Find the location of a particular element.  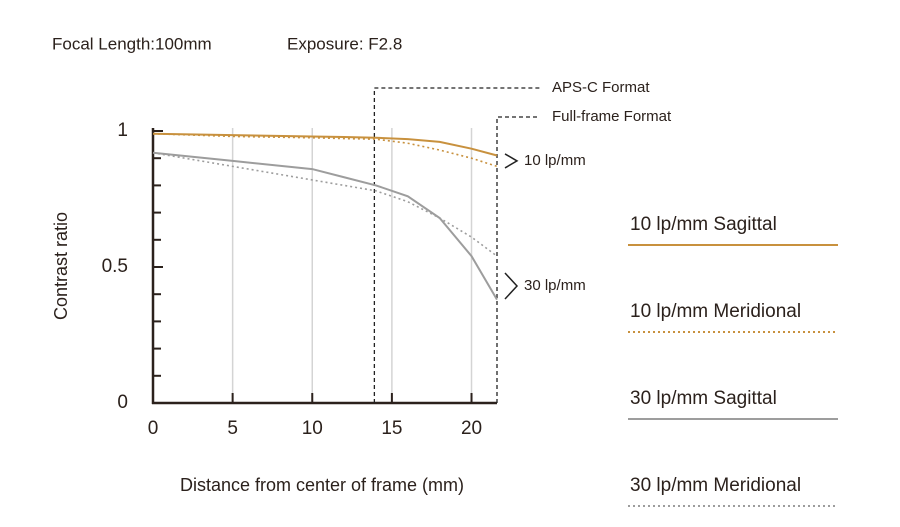

format-label: Full-frame Format is located at coordinates (612, 116).